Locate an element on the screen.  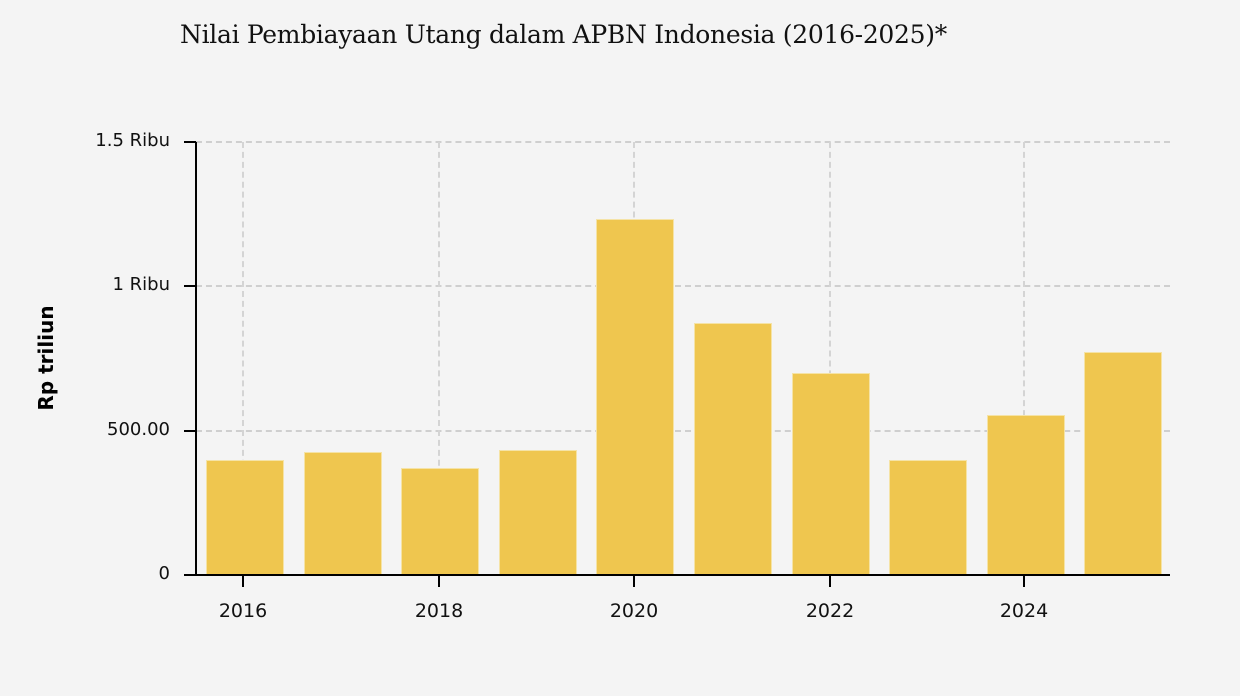
y-axis-line is located at coordinates (196, 359).